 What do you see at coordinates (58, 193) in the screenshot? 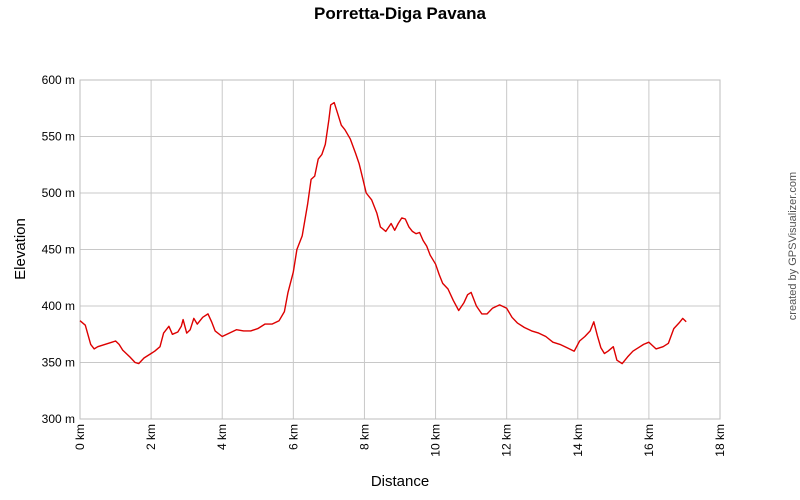
I see `y-tick-label: 500 m` at bounding box center [58, 193].